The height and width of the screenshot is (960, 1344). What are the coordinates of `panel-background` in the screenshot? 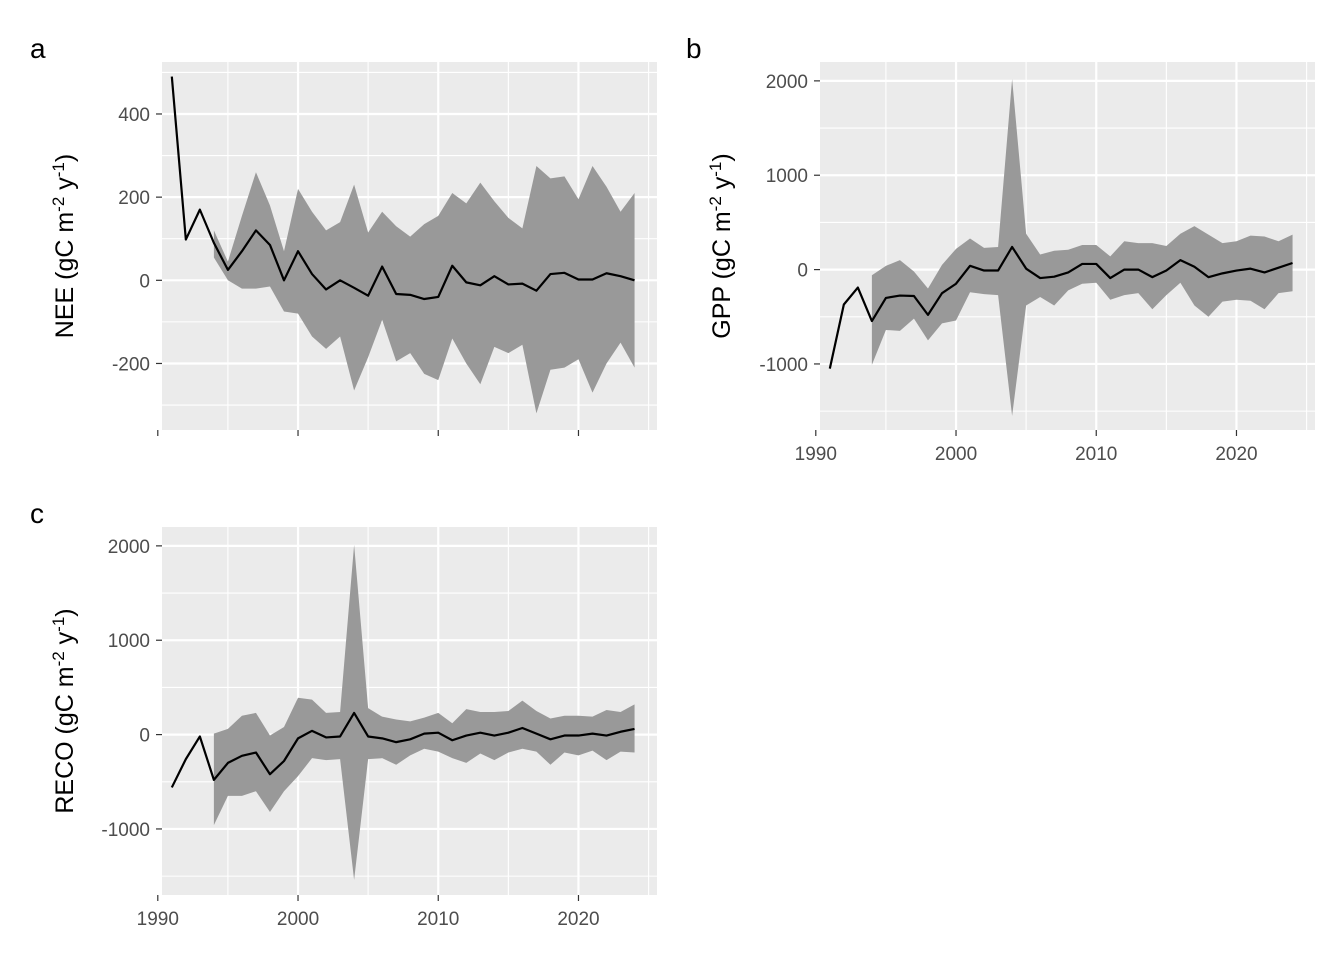 It's located at (409, 711).